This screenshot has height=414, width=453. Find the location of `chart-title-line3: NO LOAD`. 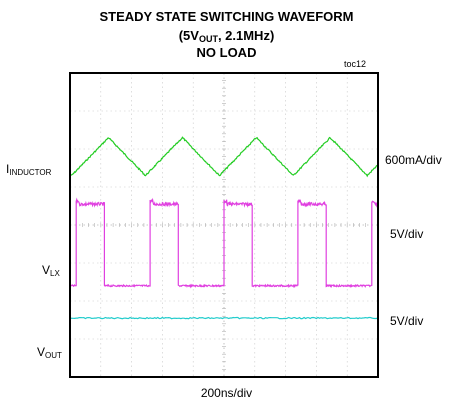

chart-title-line3: NO LOAD is located at coordinates (226, 52).